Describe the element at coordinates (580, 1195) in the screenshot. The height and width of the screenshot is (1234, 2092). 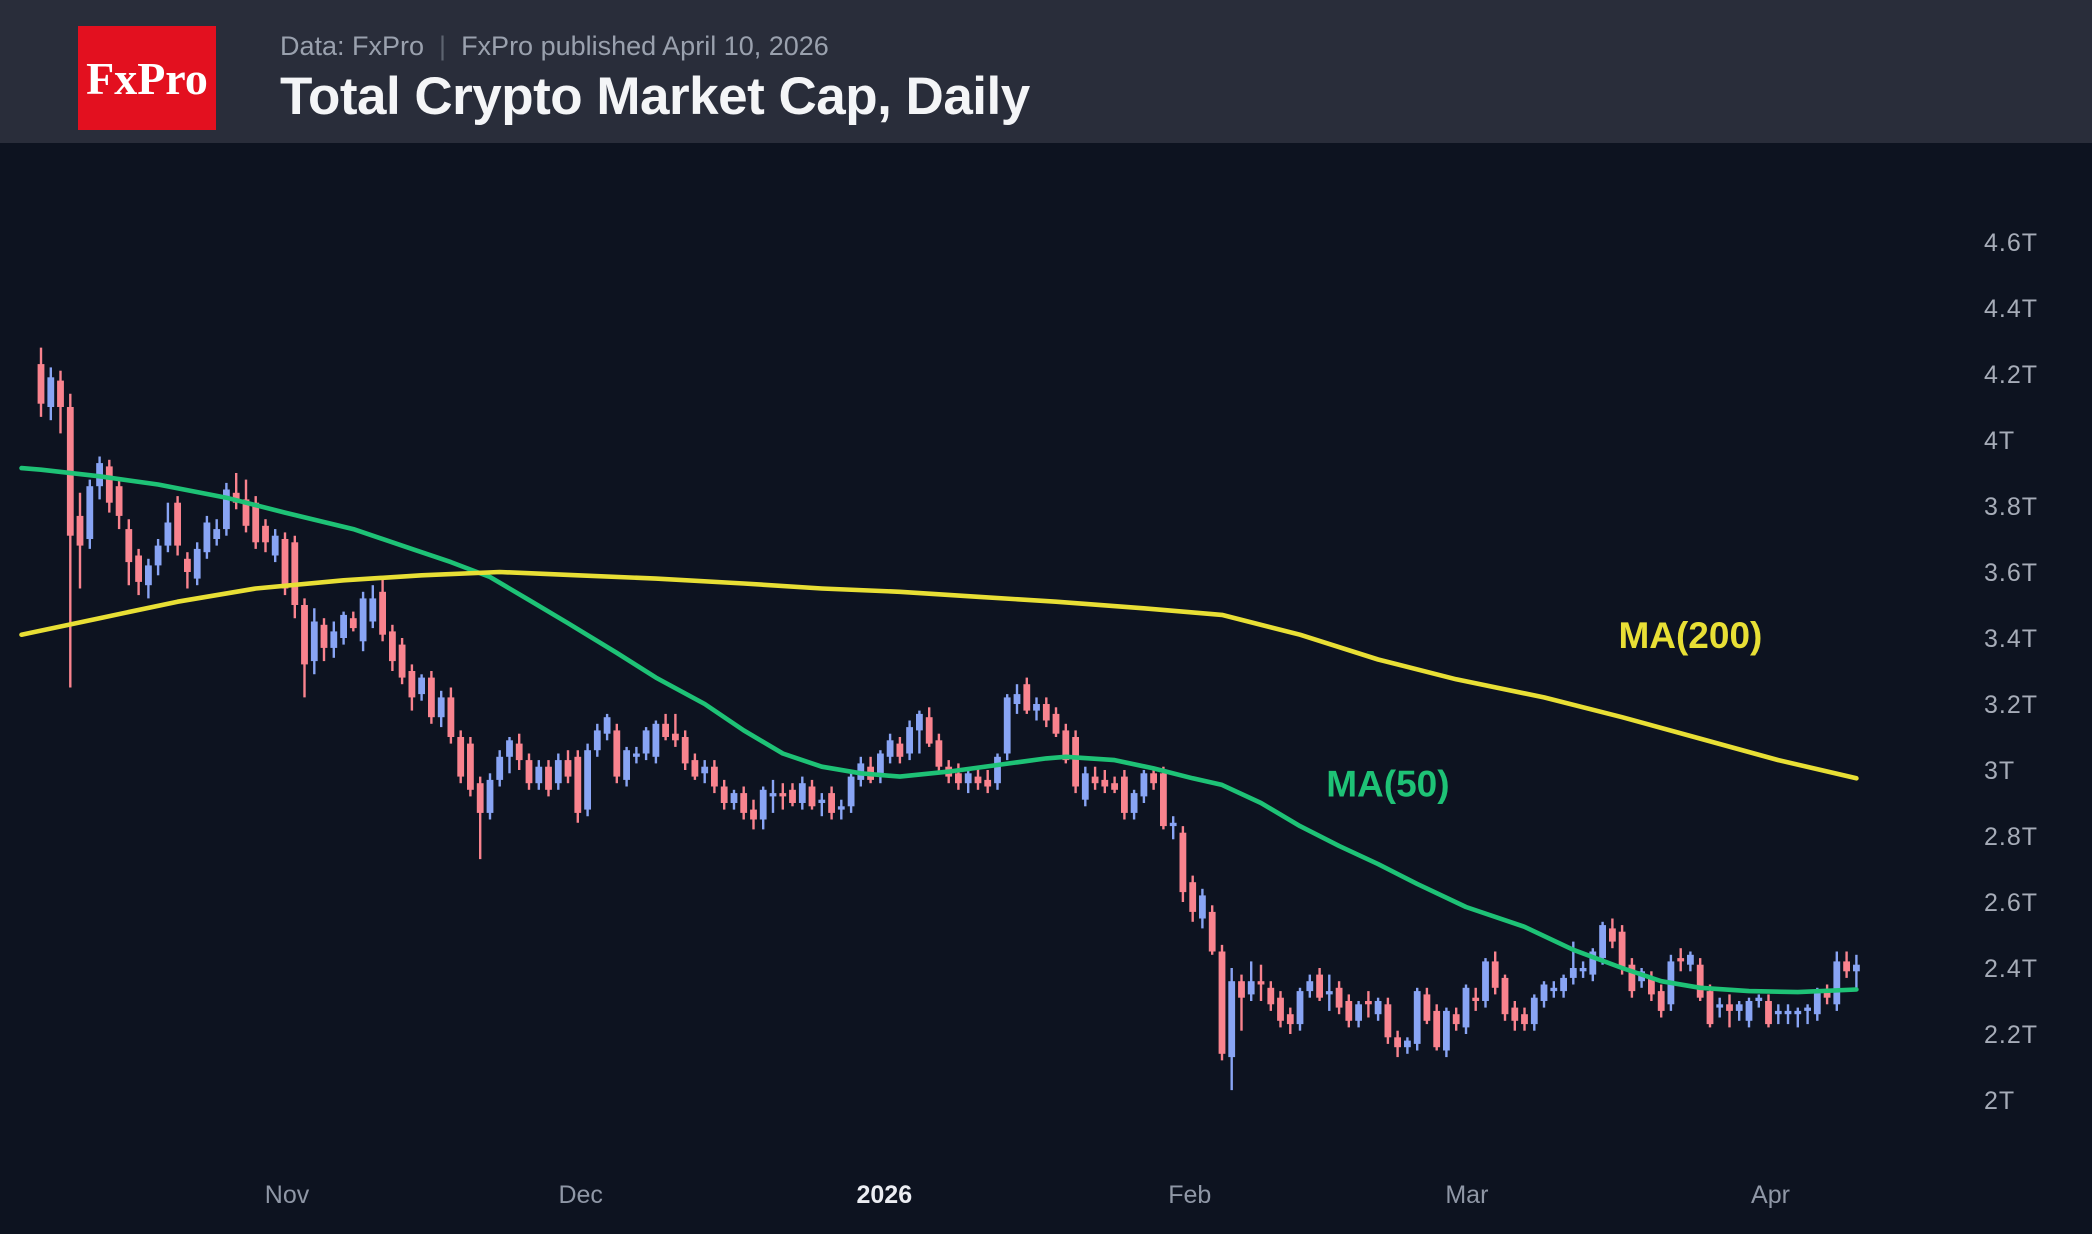
I see `x-axis-label: Dec` at that location.